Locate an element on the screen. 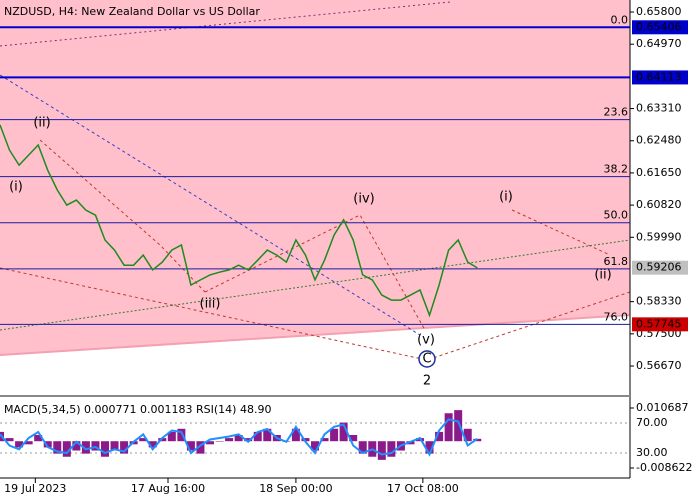  wave-label: C is located at coordinates (426, 359).